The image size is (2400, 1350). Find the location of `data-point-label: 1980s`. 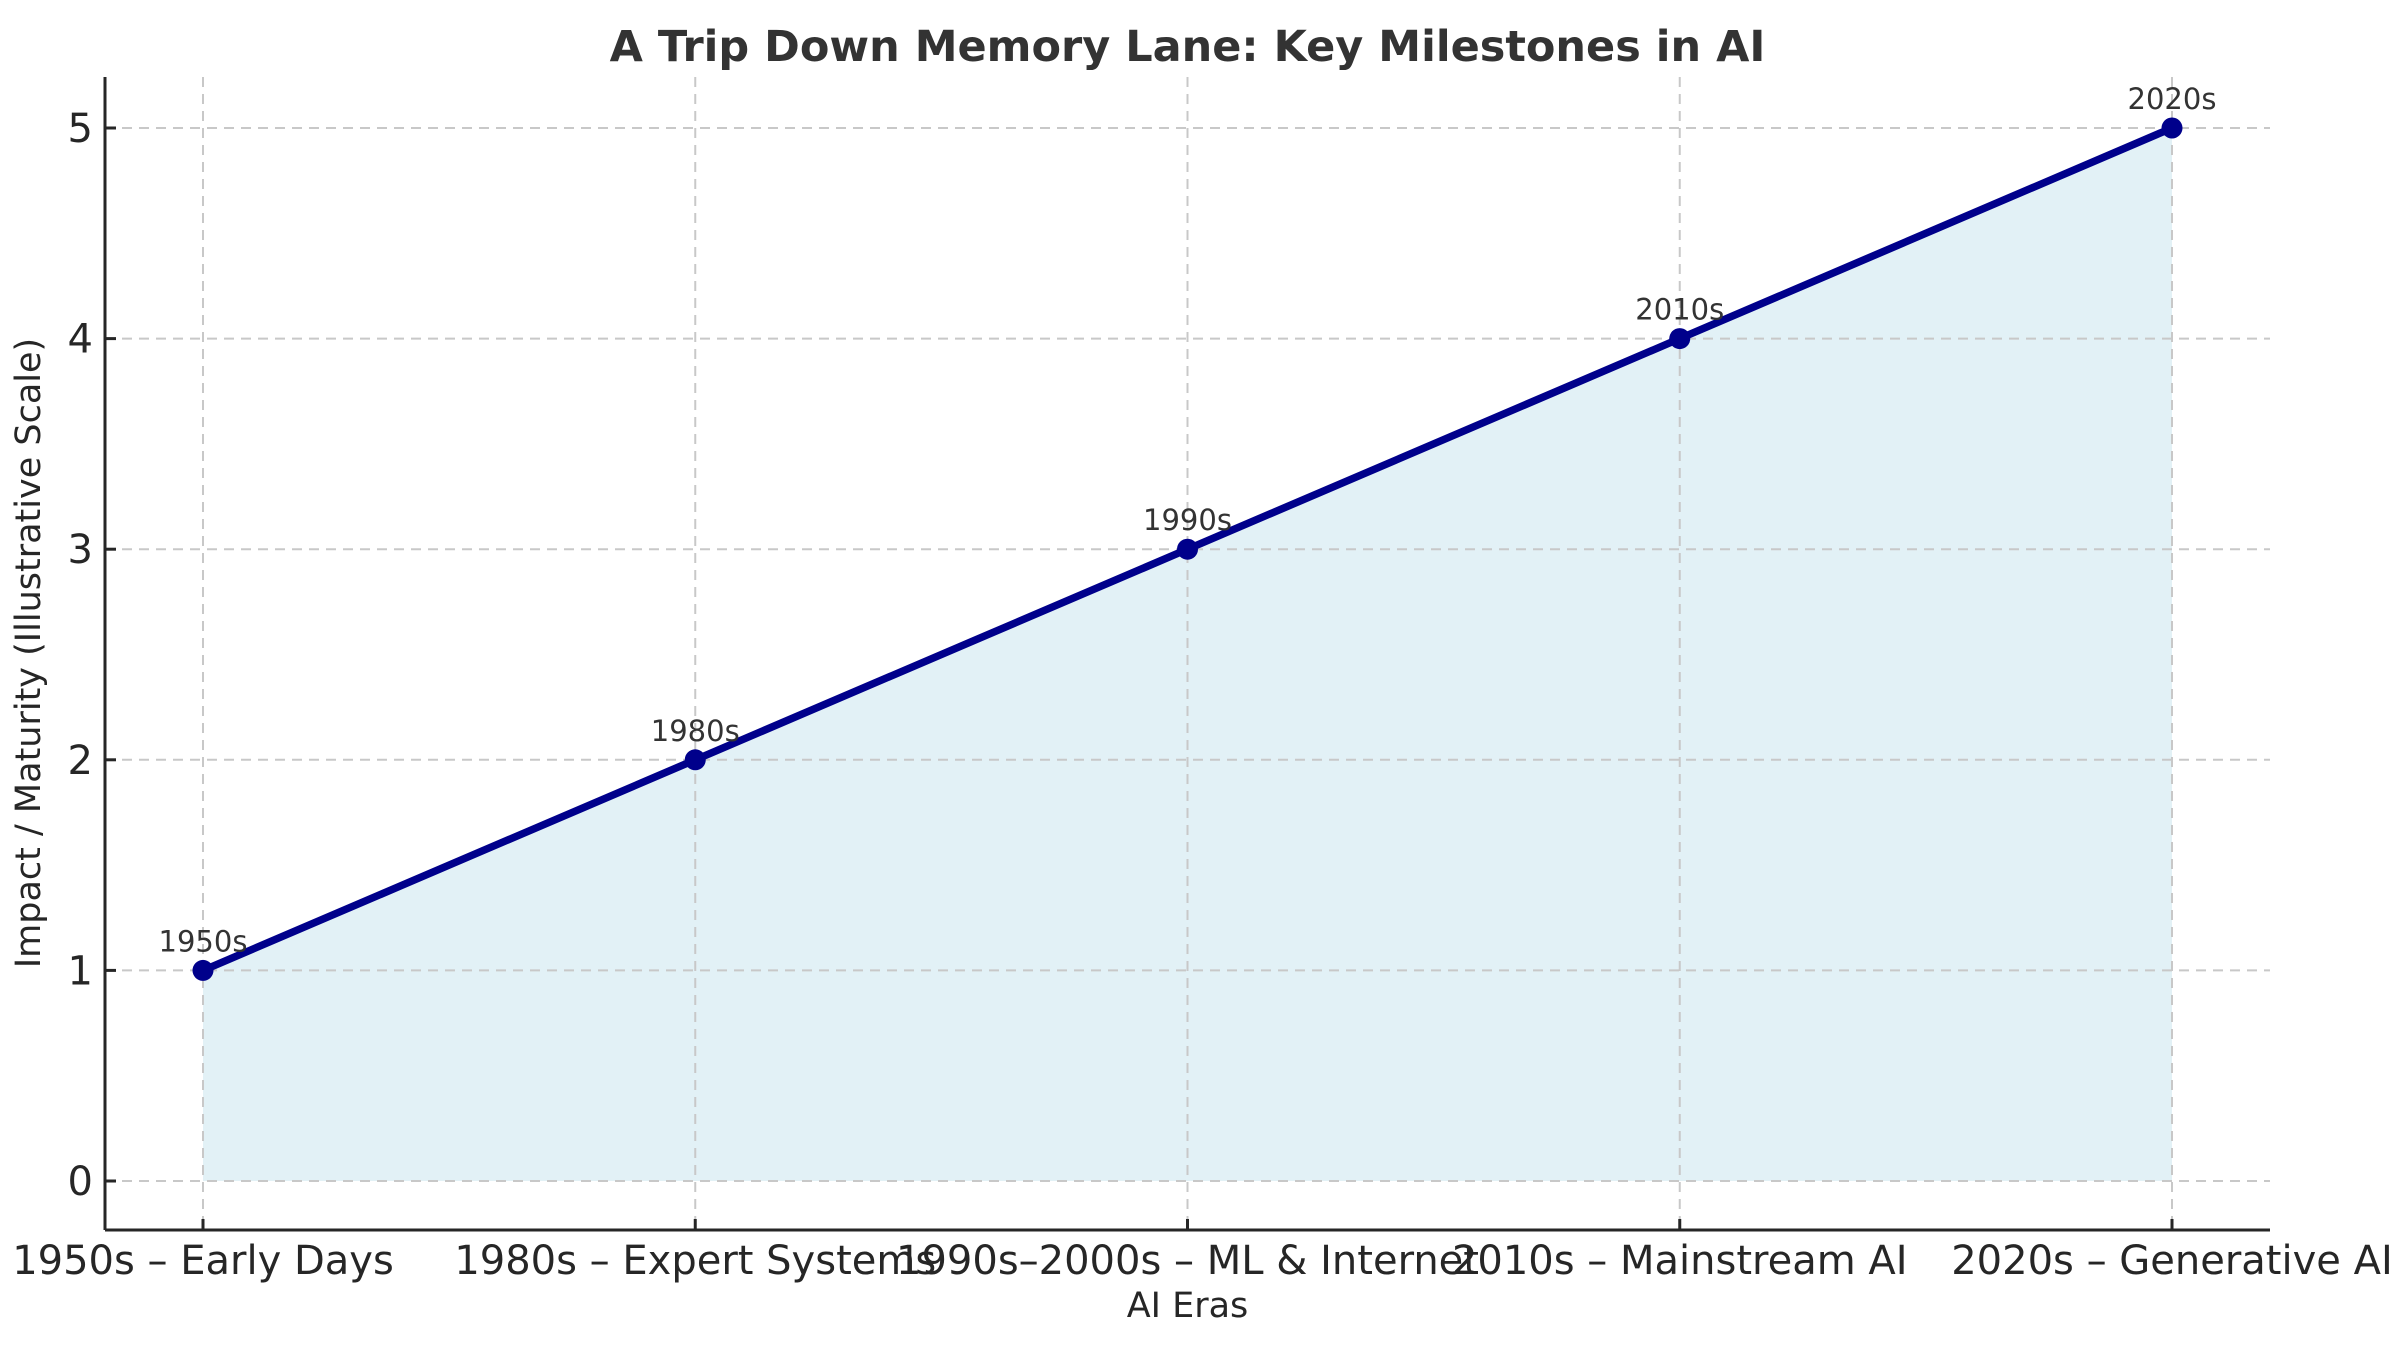

data-point-label: 1980s is located at coordinates (695, 731).